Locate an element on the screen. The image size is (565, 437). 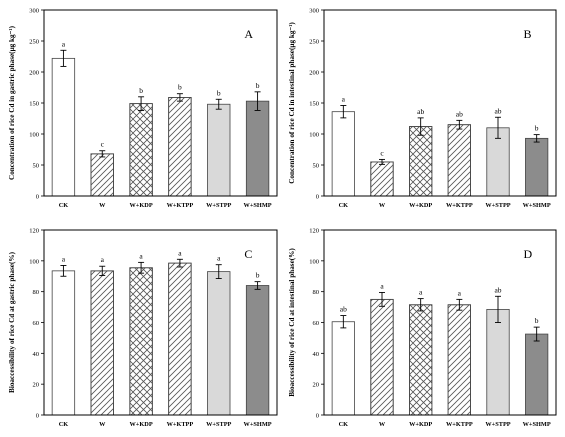
y-tick-label: 200 is located at coordinates (314, 73).